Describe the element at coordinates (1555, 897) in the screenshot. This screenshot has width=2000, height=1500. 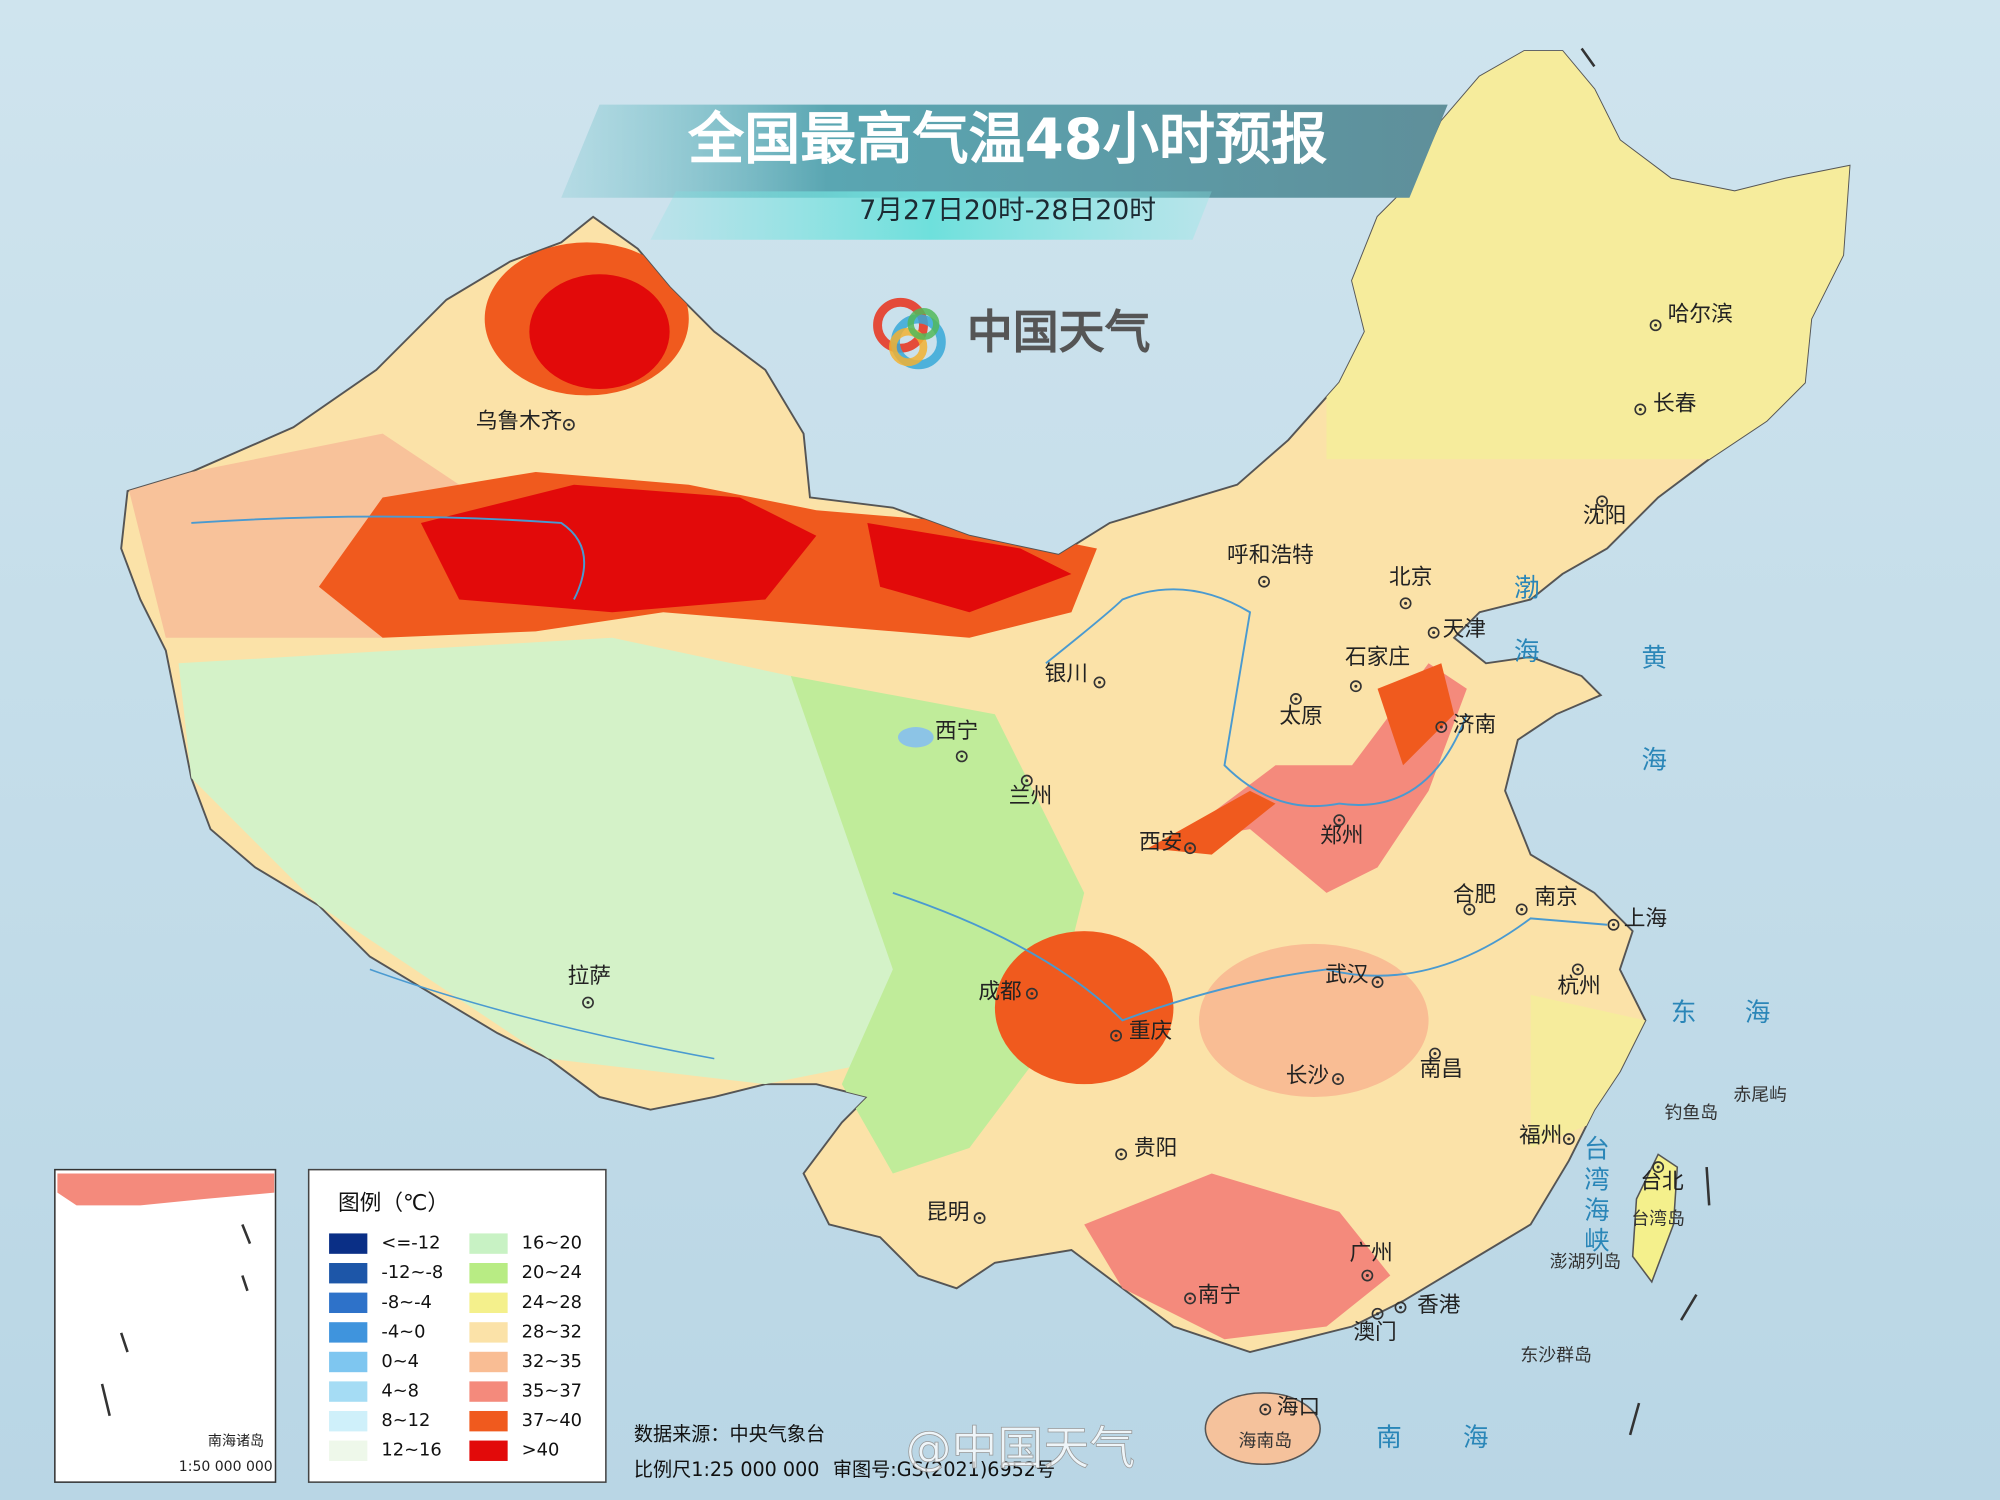
I see `city-label: 南京` at that location.